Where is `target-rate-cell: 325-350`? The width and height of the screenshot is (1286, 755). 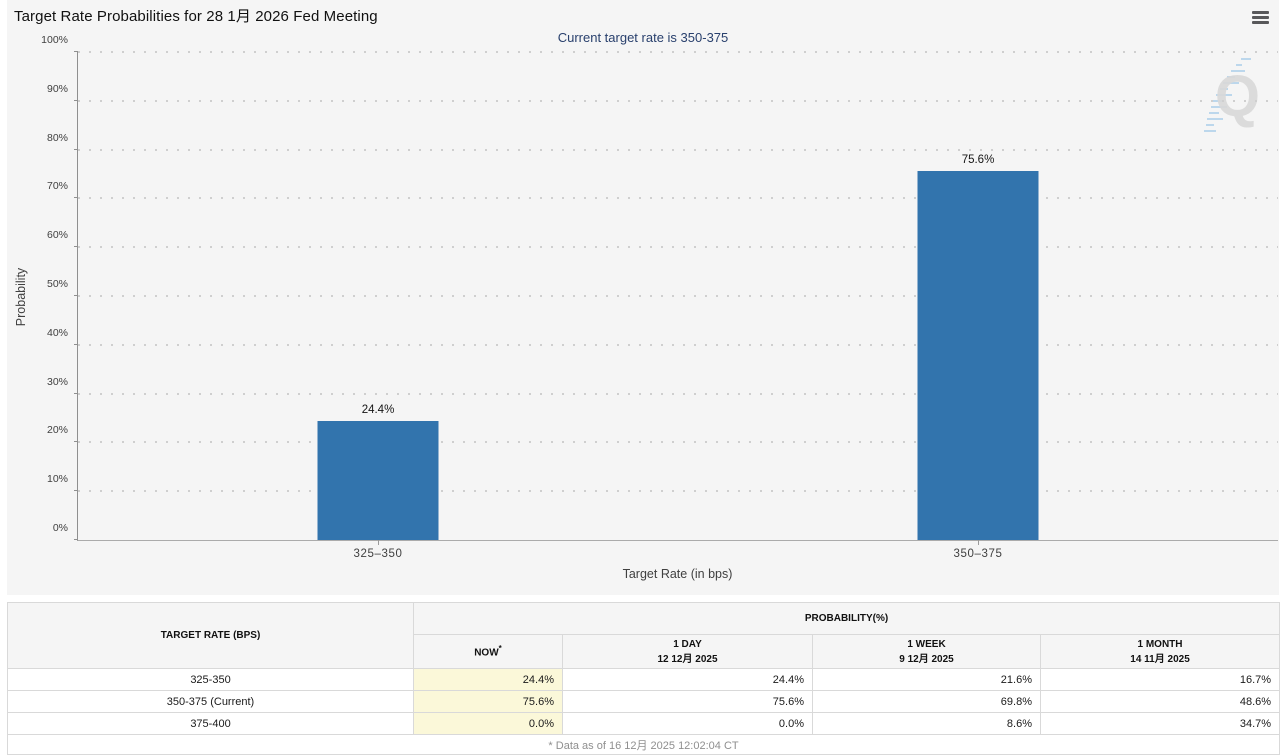 target-rate-cell: 325-350 is located at coordinates (210, 679).